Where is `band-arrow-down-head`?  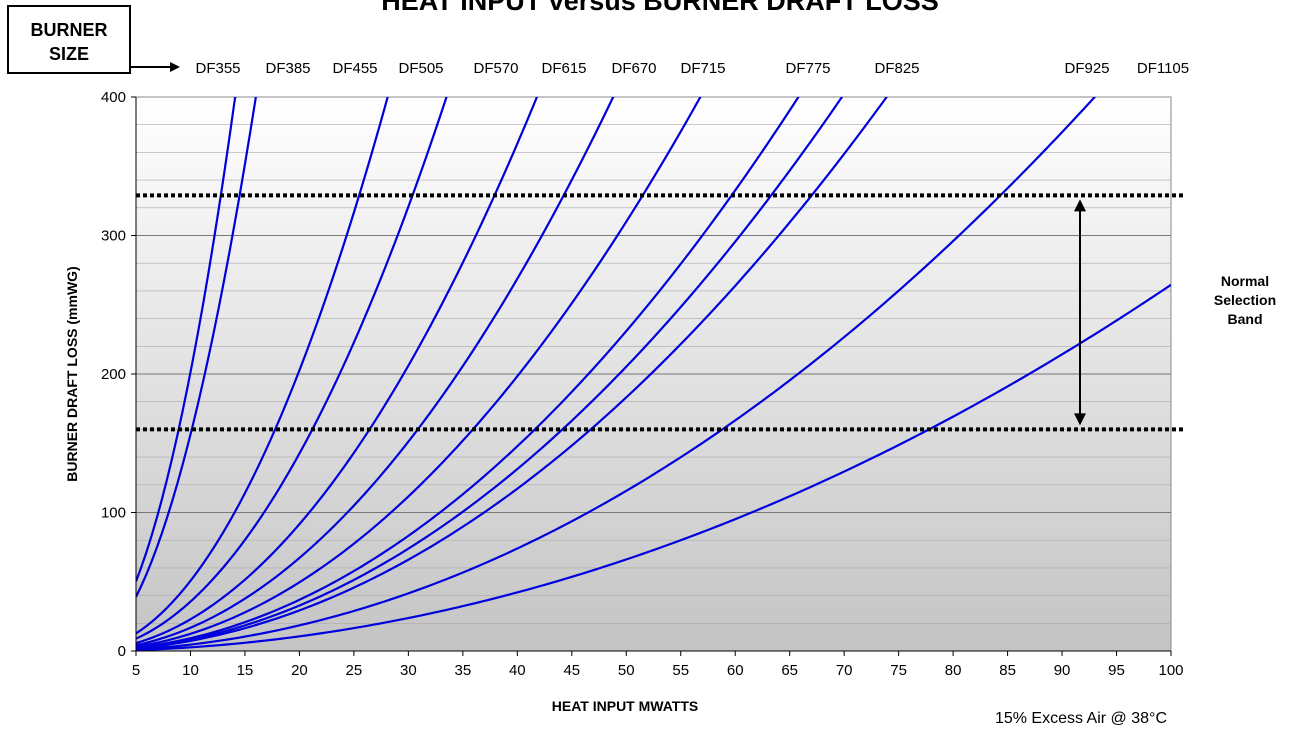
band-arrow-down-head is located at coordinates (1080, 419).